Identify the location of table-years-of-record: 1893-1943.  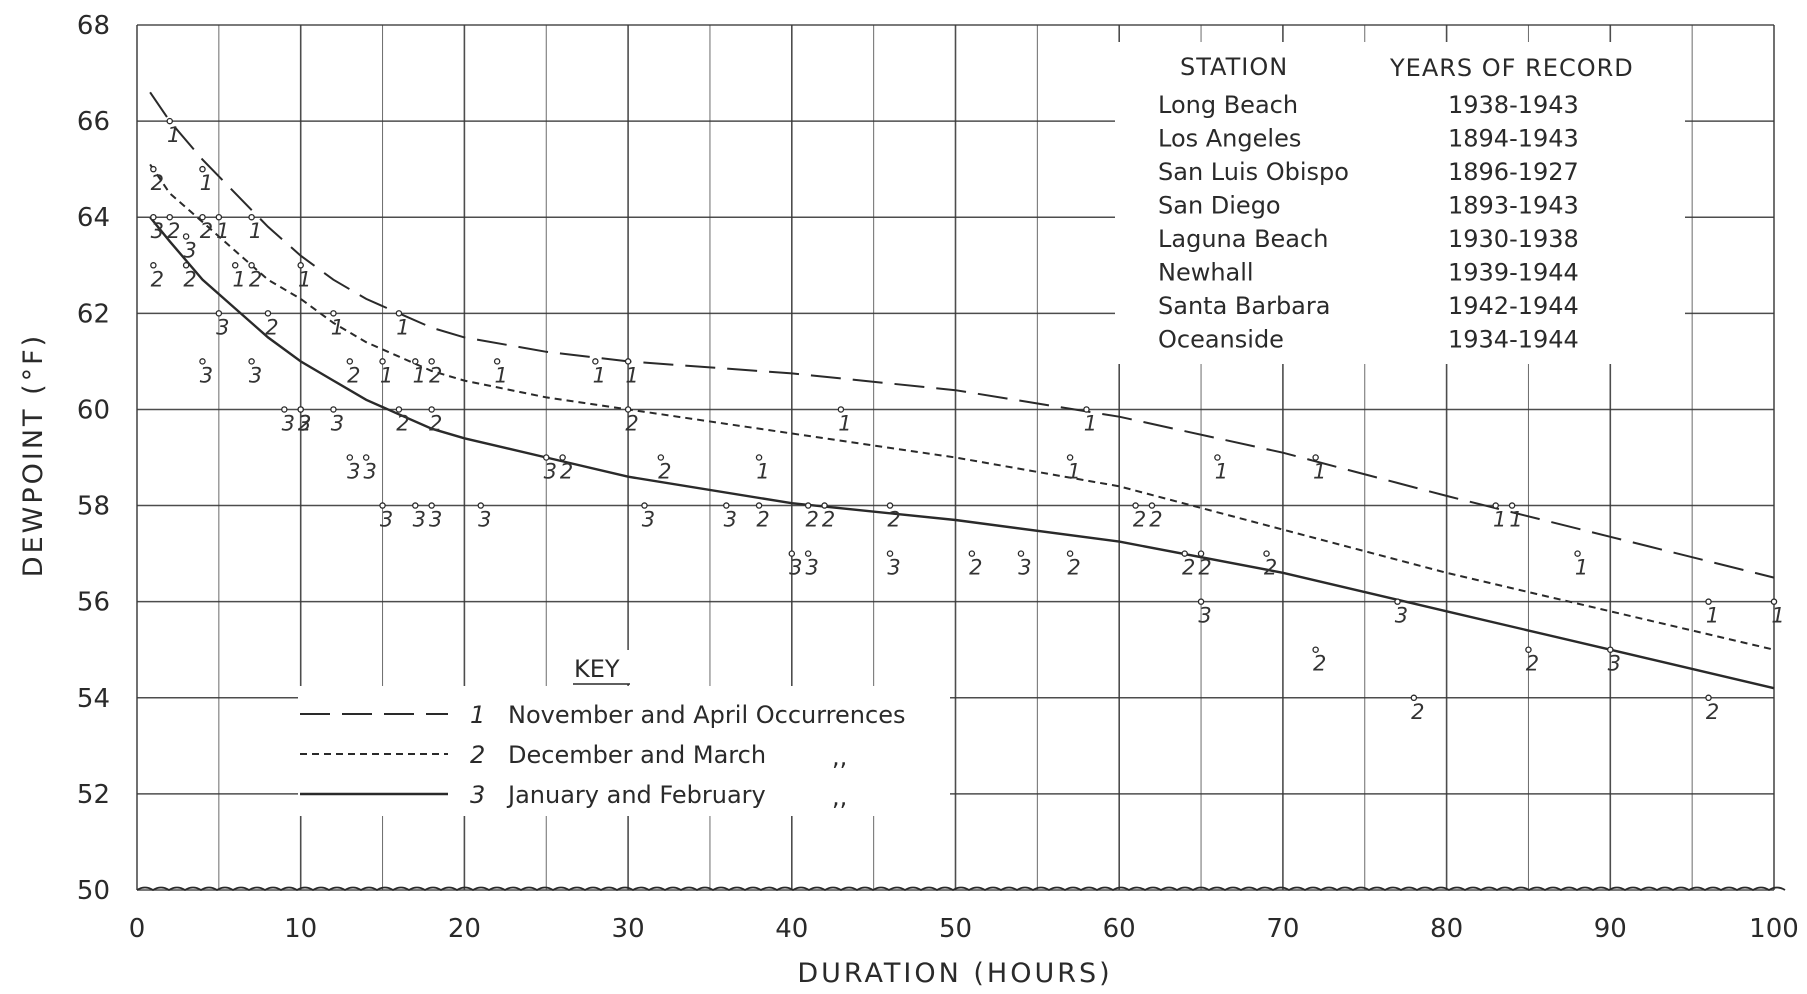
(1513, 206).